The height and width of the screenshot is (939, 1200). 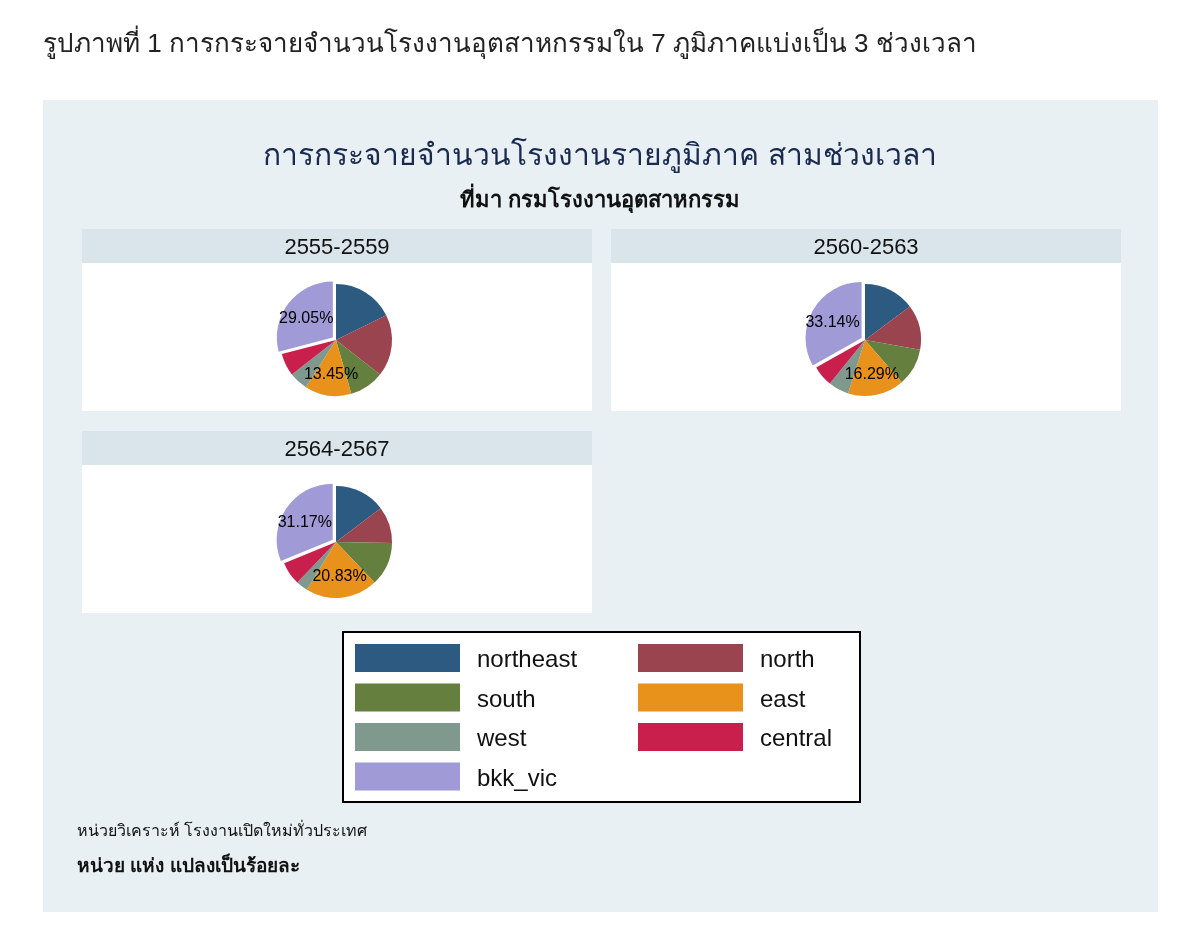 What do you see at coordinates (600, 155) in the screenshot?
I see `text: การกระจายจำนวนโรงงานรายภูมิภาค สามช่วงเวลา` at bounding box center [600, 155].